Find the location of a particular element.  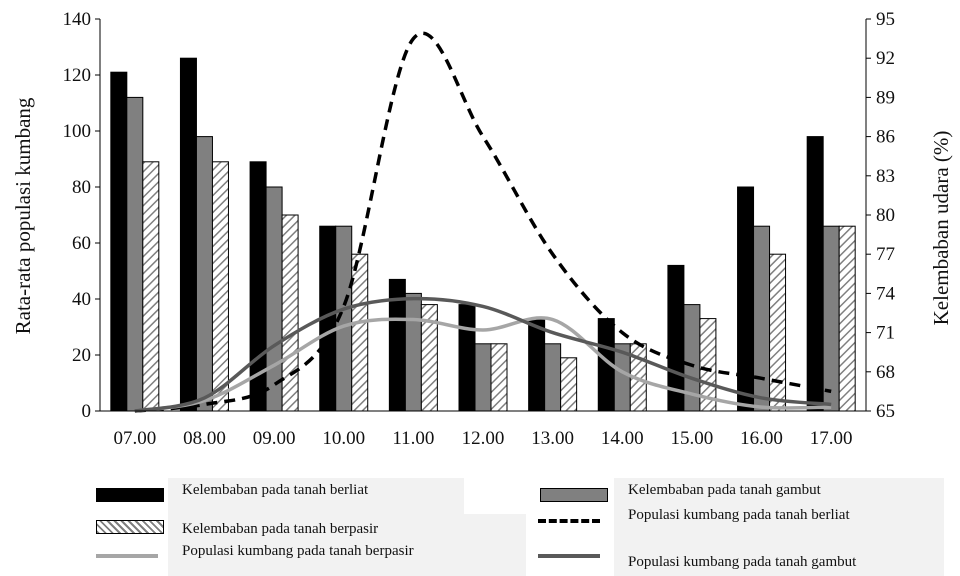

bar-2-12.00 is located at coordinates (483, 377).